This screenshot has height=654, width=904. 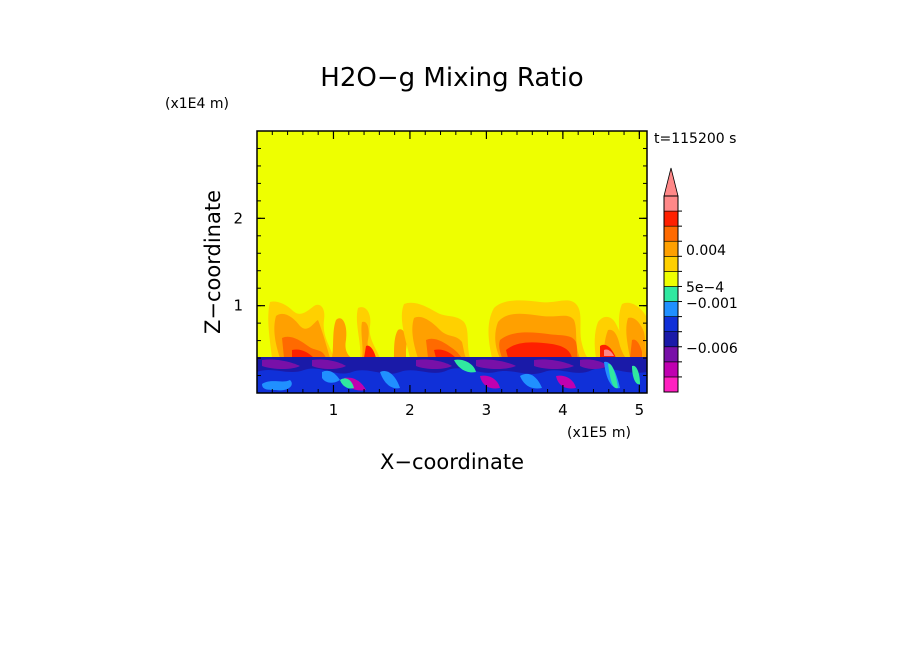 What do you see at coordinates (706, 251) in the screenshot?
I see `colorbar-label: 0.004` at bounding box center [706, 251].